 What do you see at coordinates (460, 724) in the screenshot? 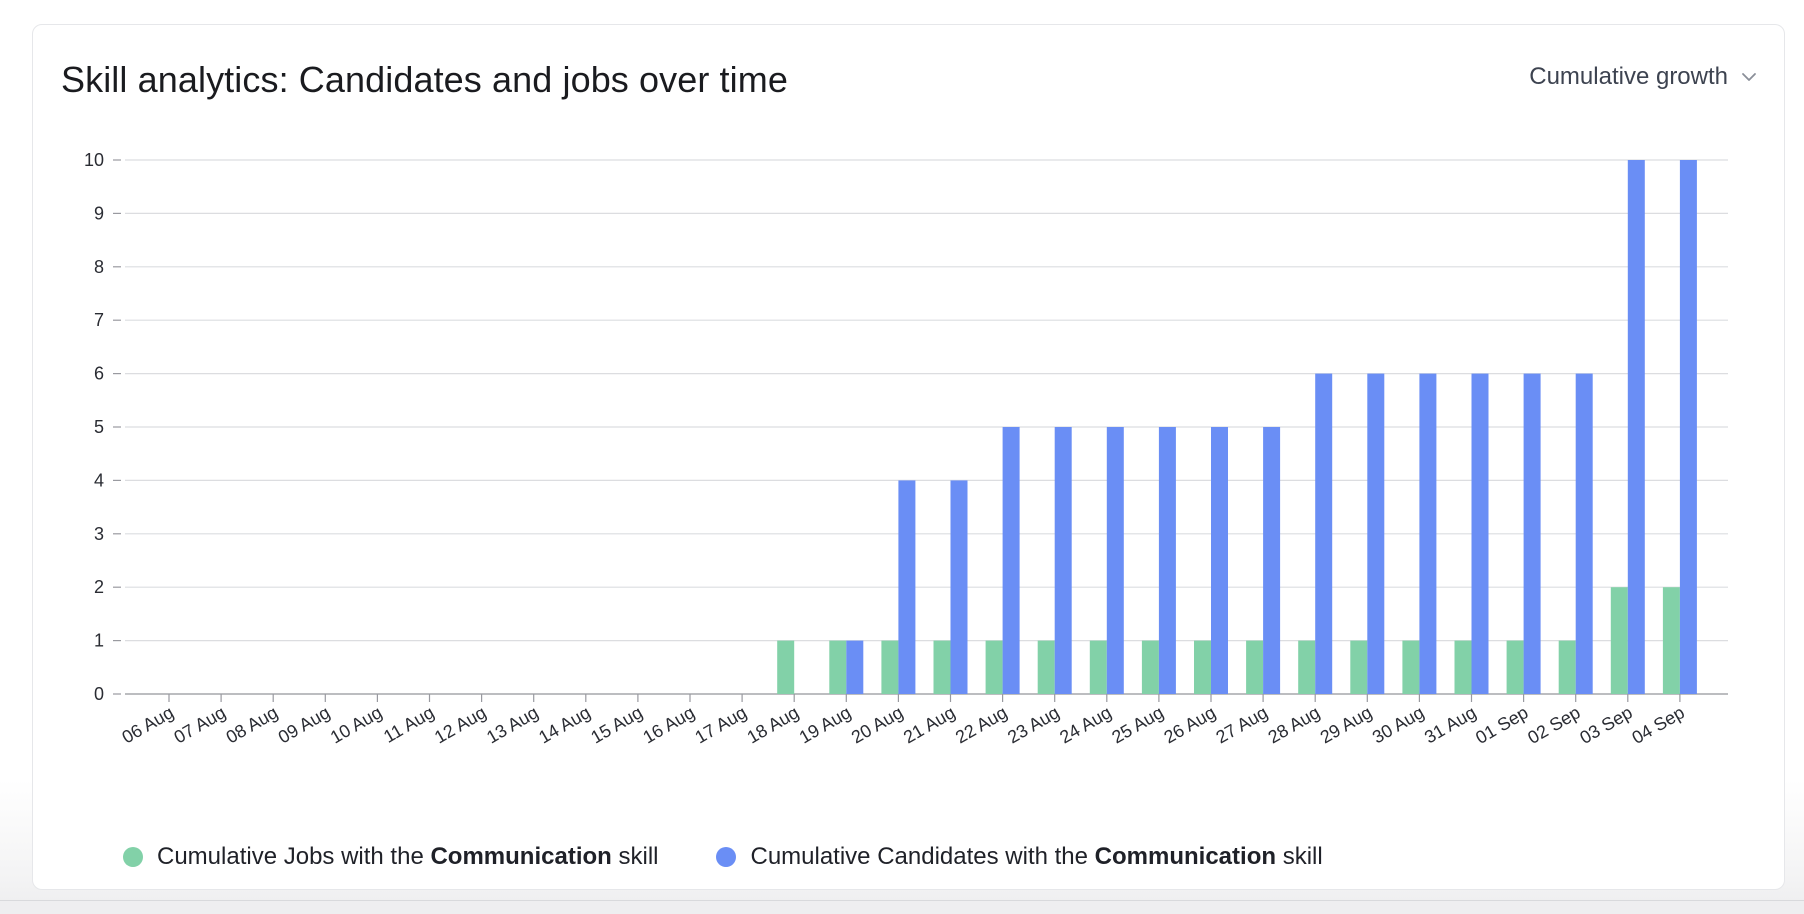
I see `x-tick-label: 12 Aug` at bounding box center [460, 724].